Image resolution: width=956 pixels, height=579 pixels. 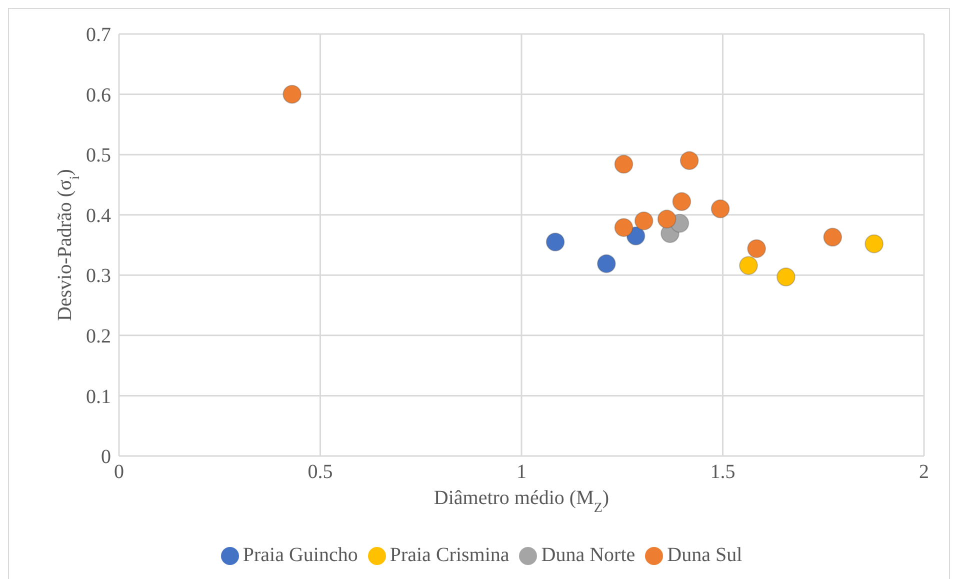 I want to click on y-tick-label: 0.2, so click(x=98, y=337).